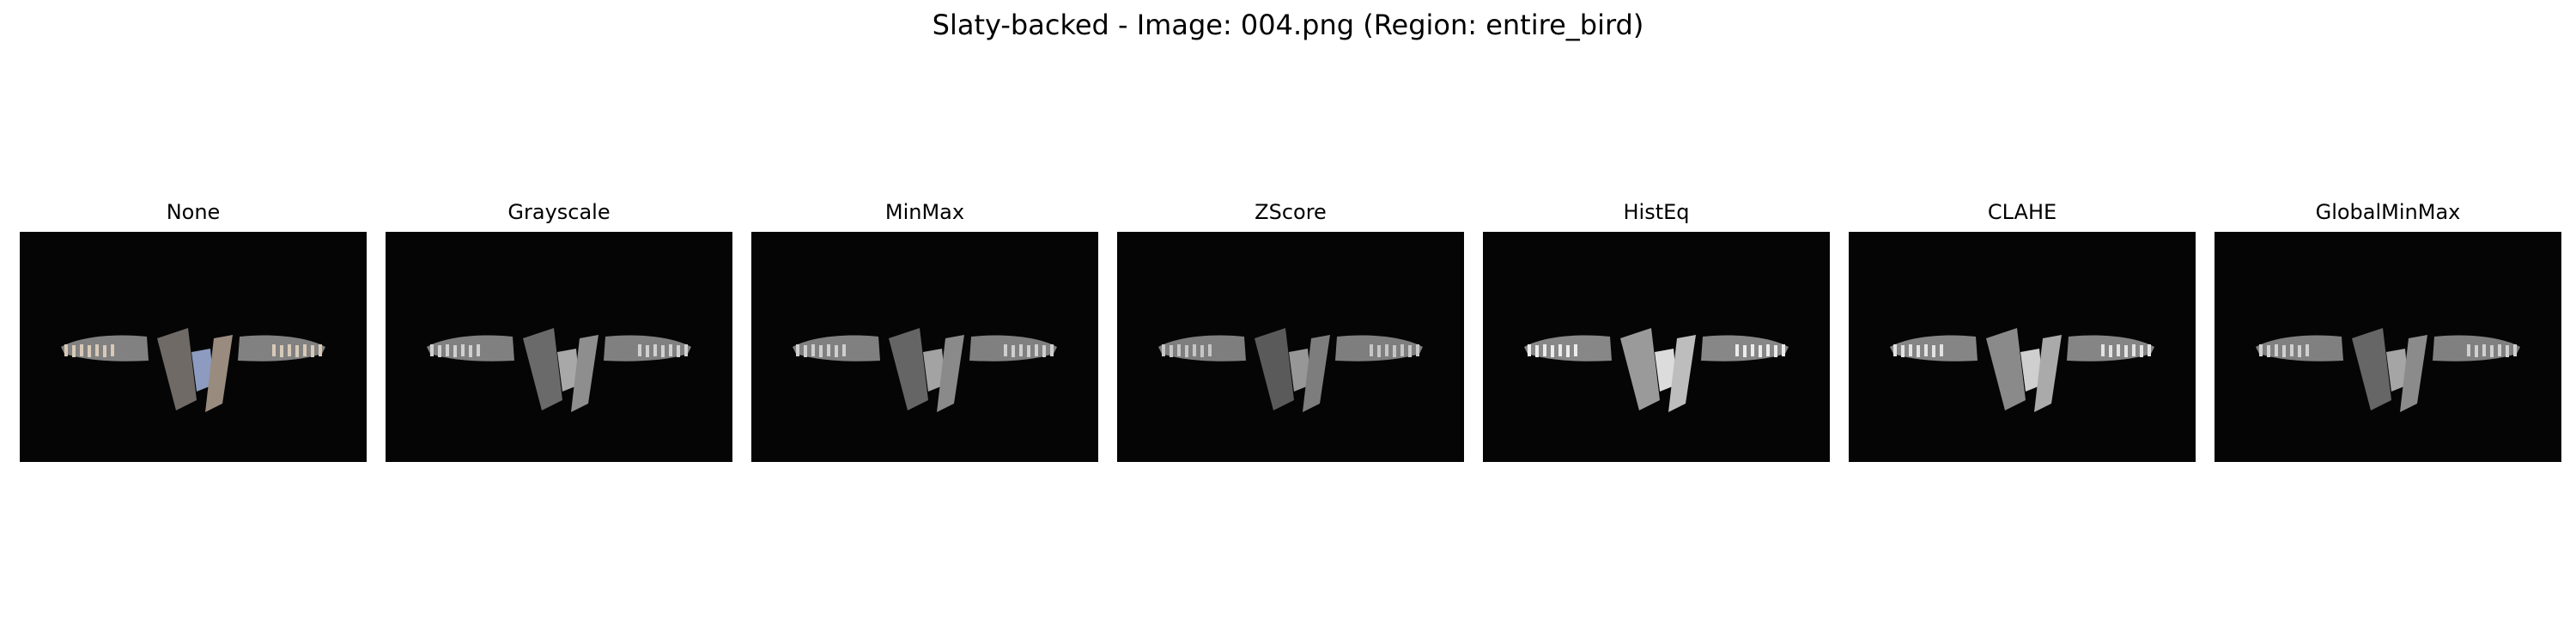 The width and height of the screenshot is (2576, 644). I want to click on panel-none: None, so click(193, 330).